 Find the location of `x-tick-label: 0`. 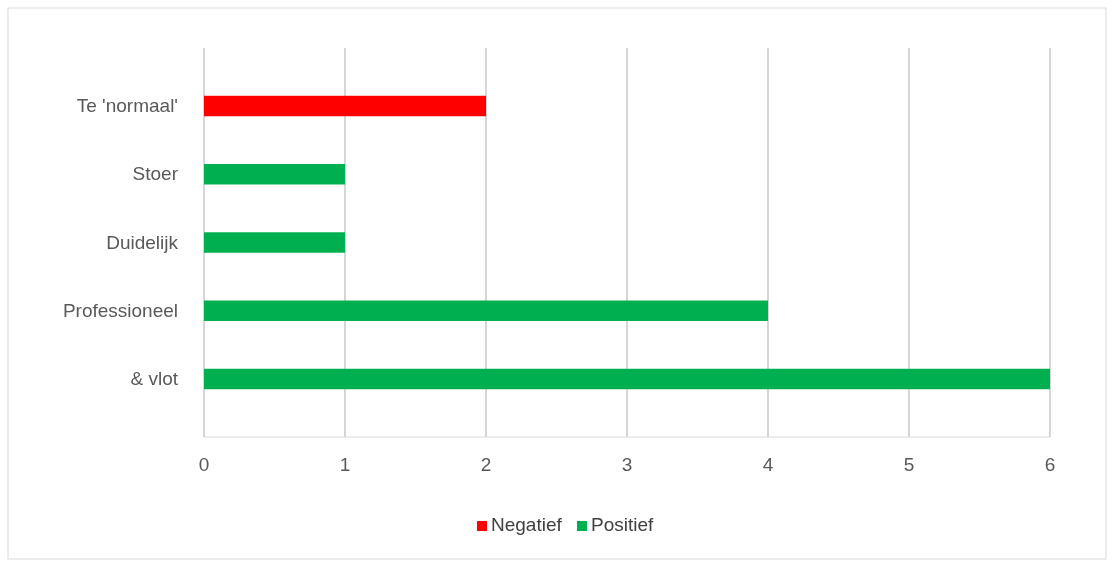

x-tick-label: 0 is located at coordinates (204, 464).